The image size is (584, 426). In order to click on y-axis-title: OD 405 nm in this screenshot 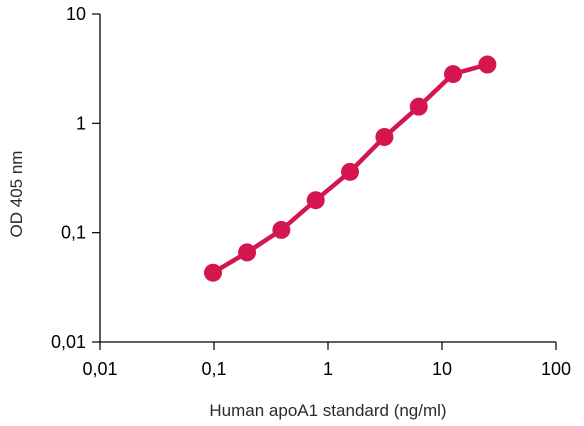, I will do `click(16, 194)`.